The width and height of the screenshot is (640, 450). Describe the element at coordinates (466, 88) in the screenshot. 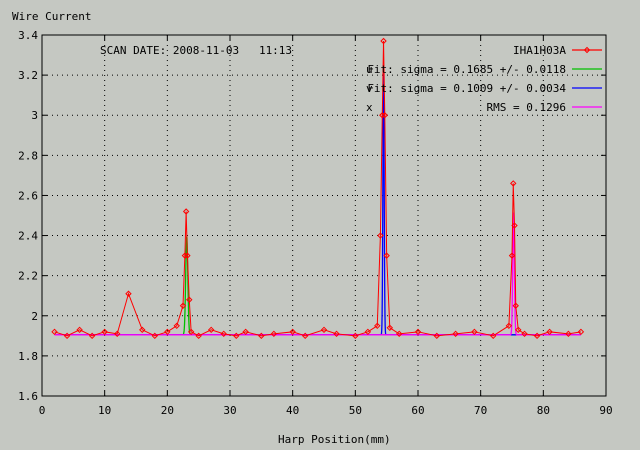

I see `legend-label: Fit: sigma = 0.1009 +/- 0.0034` at that location.